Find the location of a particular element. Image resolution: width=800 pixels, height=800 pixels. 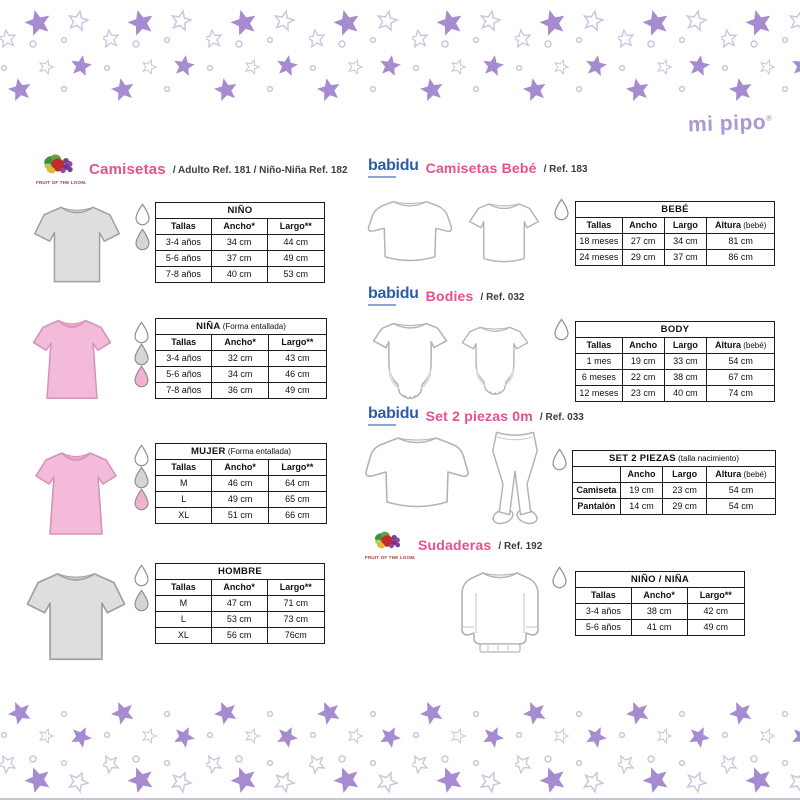

baby-tshirt-long-sleeve-image is located at coordinates (410, 231).